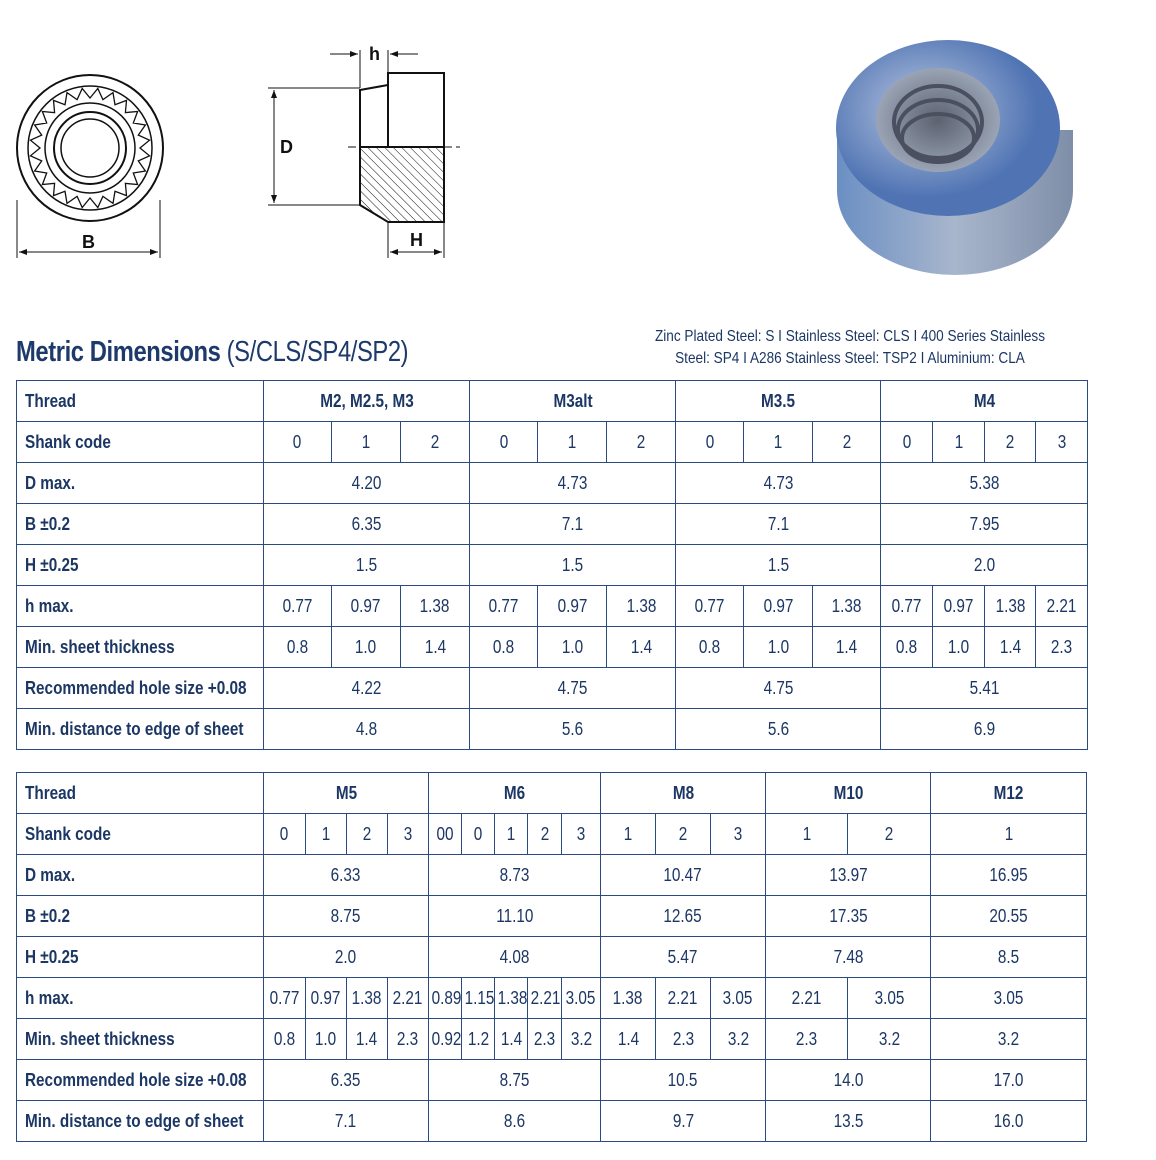 This screenshot has width=1156, height=1160. I want to click on table-cell: 6.9, so click(984, 729).